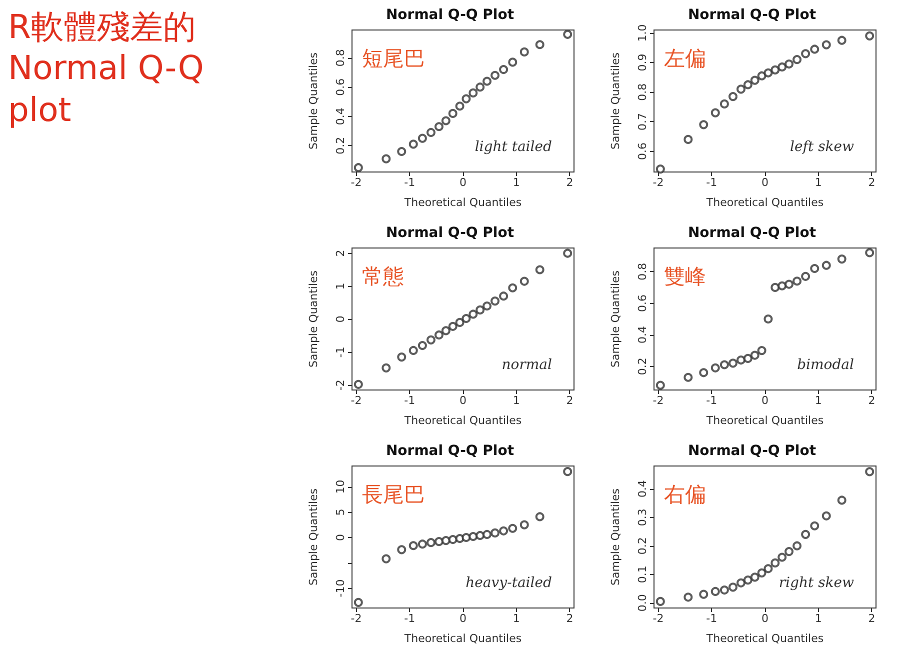 The image size is (902, 652). I want to click on y-tick-label: 5, so click(340, 512).